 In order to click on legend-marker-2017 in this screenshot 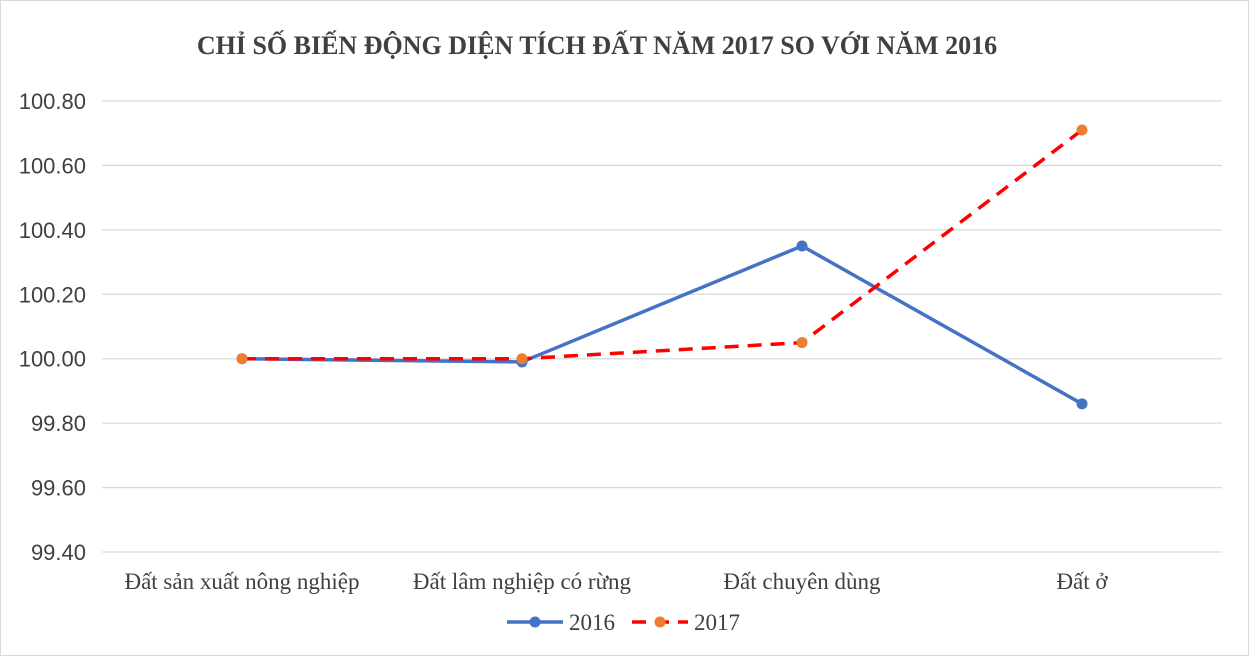, I will do `click(660, 622)`.